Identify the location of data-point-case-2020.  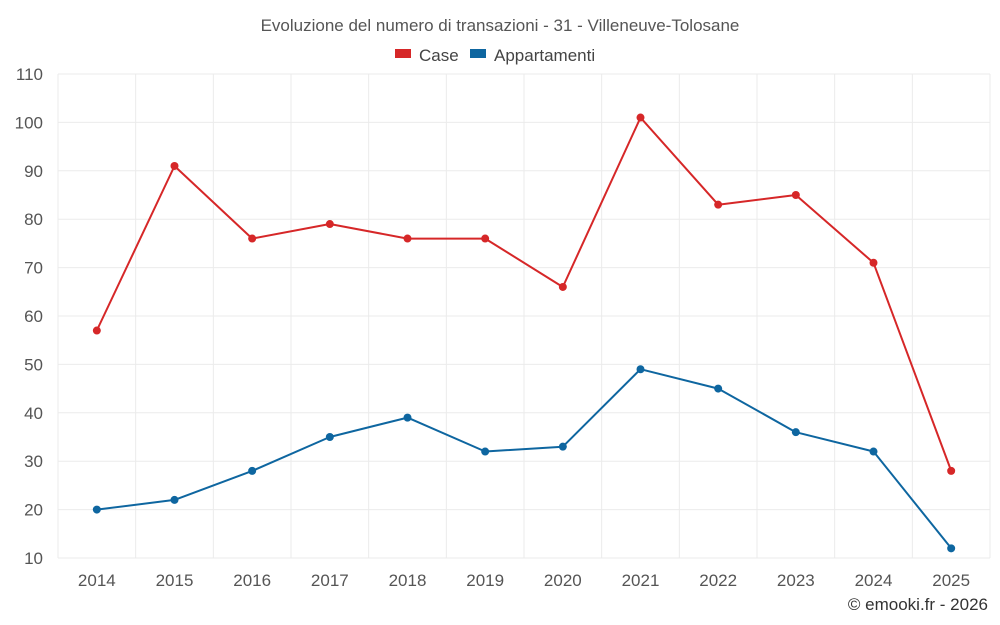
(562, 286).